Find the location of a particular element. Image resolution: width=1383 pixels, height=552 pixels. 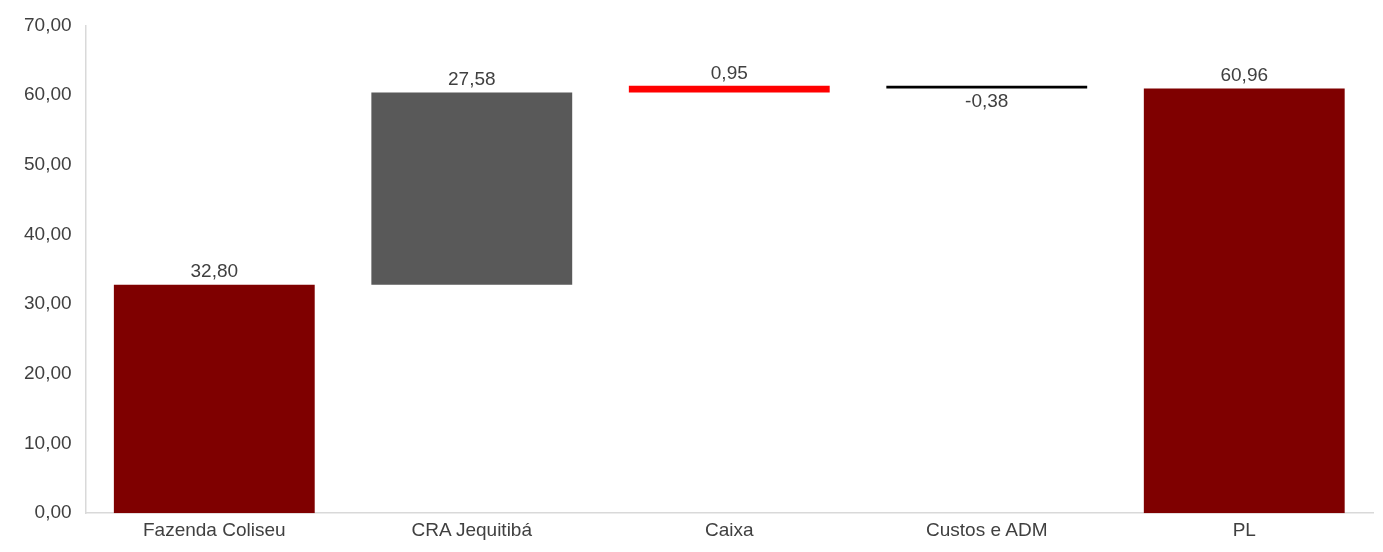

data-label: 60,96 is located at coordinates (1244, 75).